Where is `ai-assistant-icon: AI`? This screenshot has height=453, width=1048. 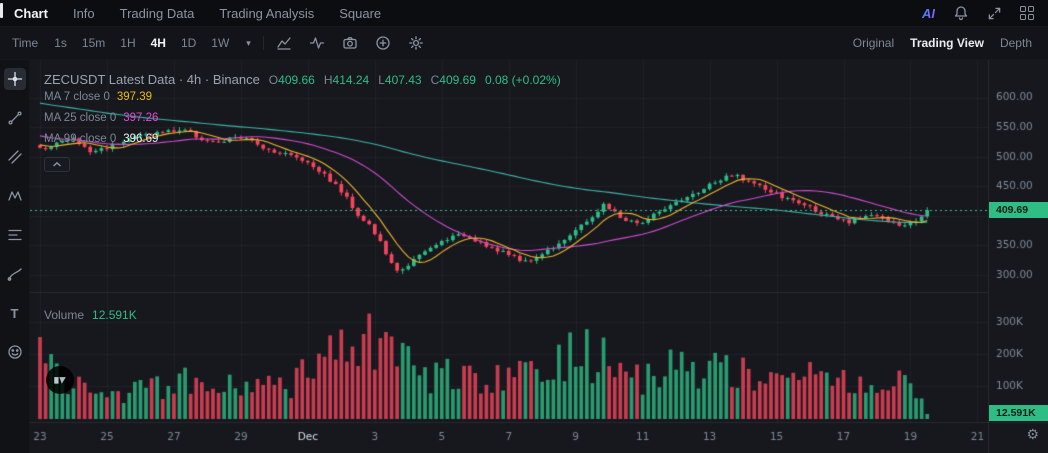 ai-assistant-icon: AI is located at coordinates (928, 13).